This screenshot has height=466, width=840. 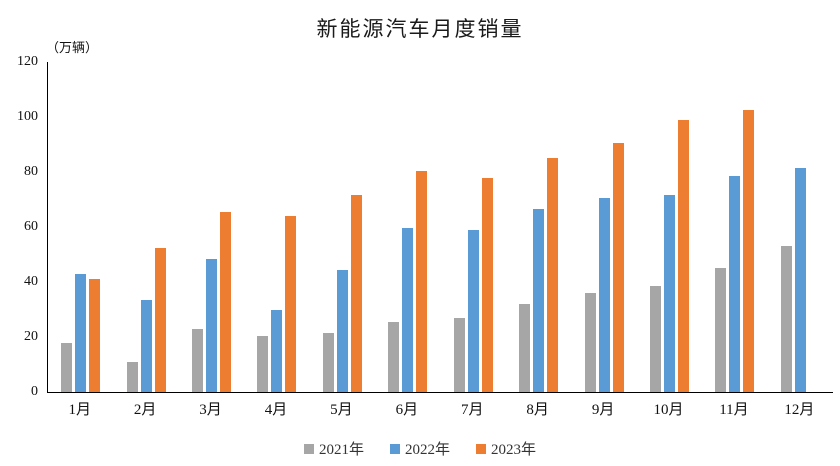 I want to click on bar-2023年-3月, so click(x=226, y=301).